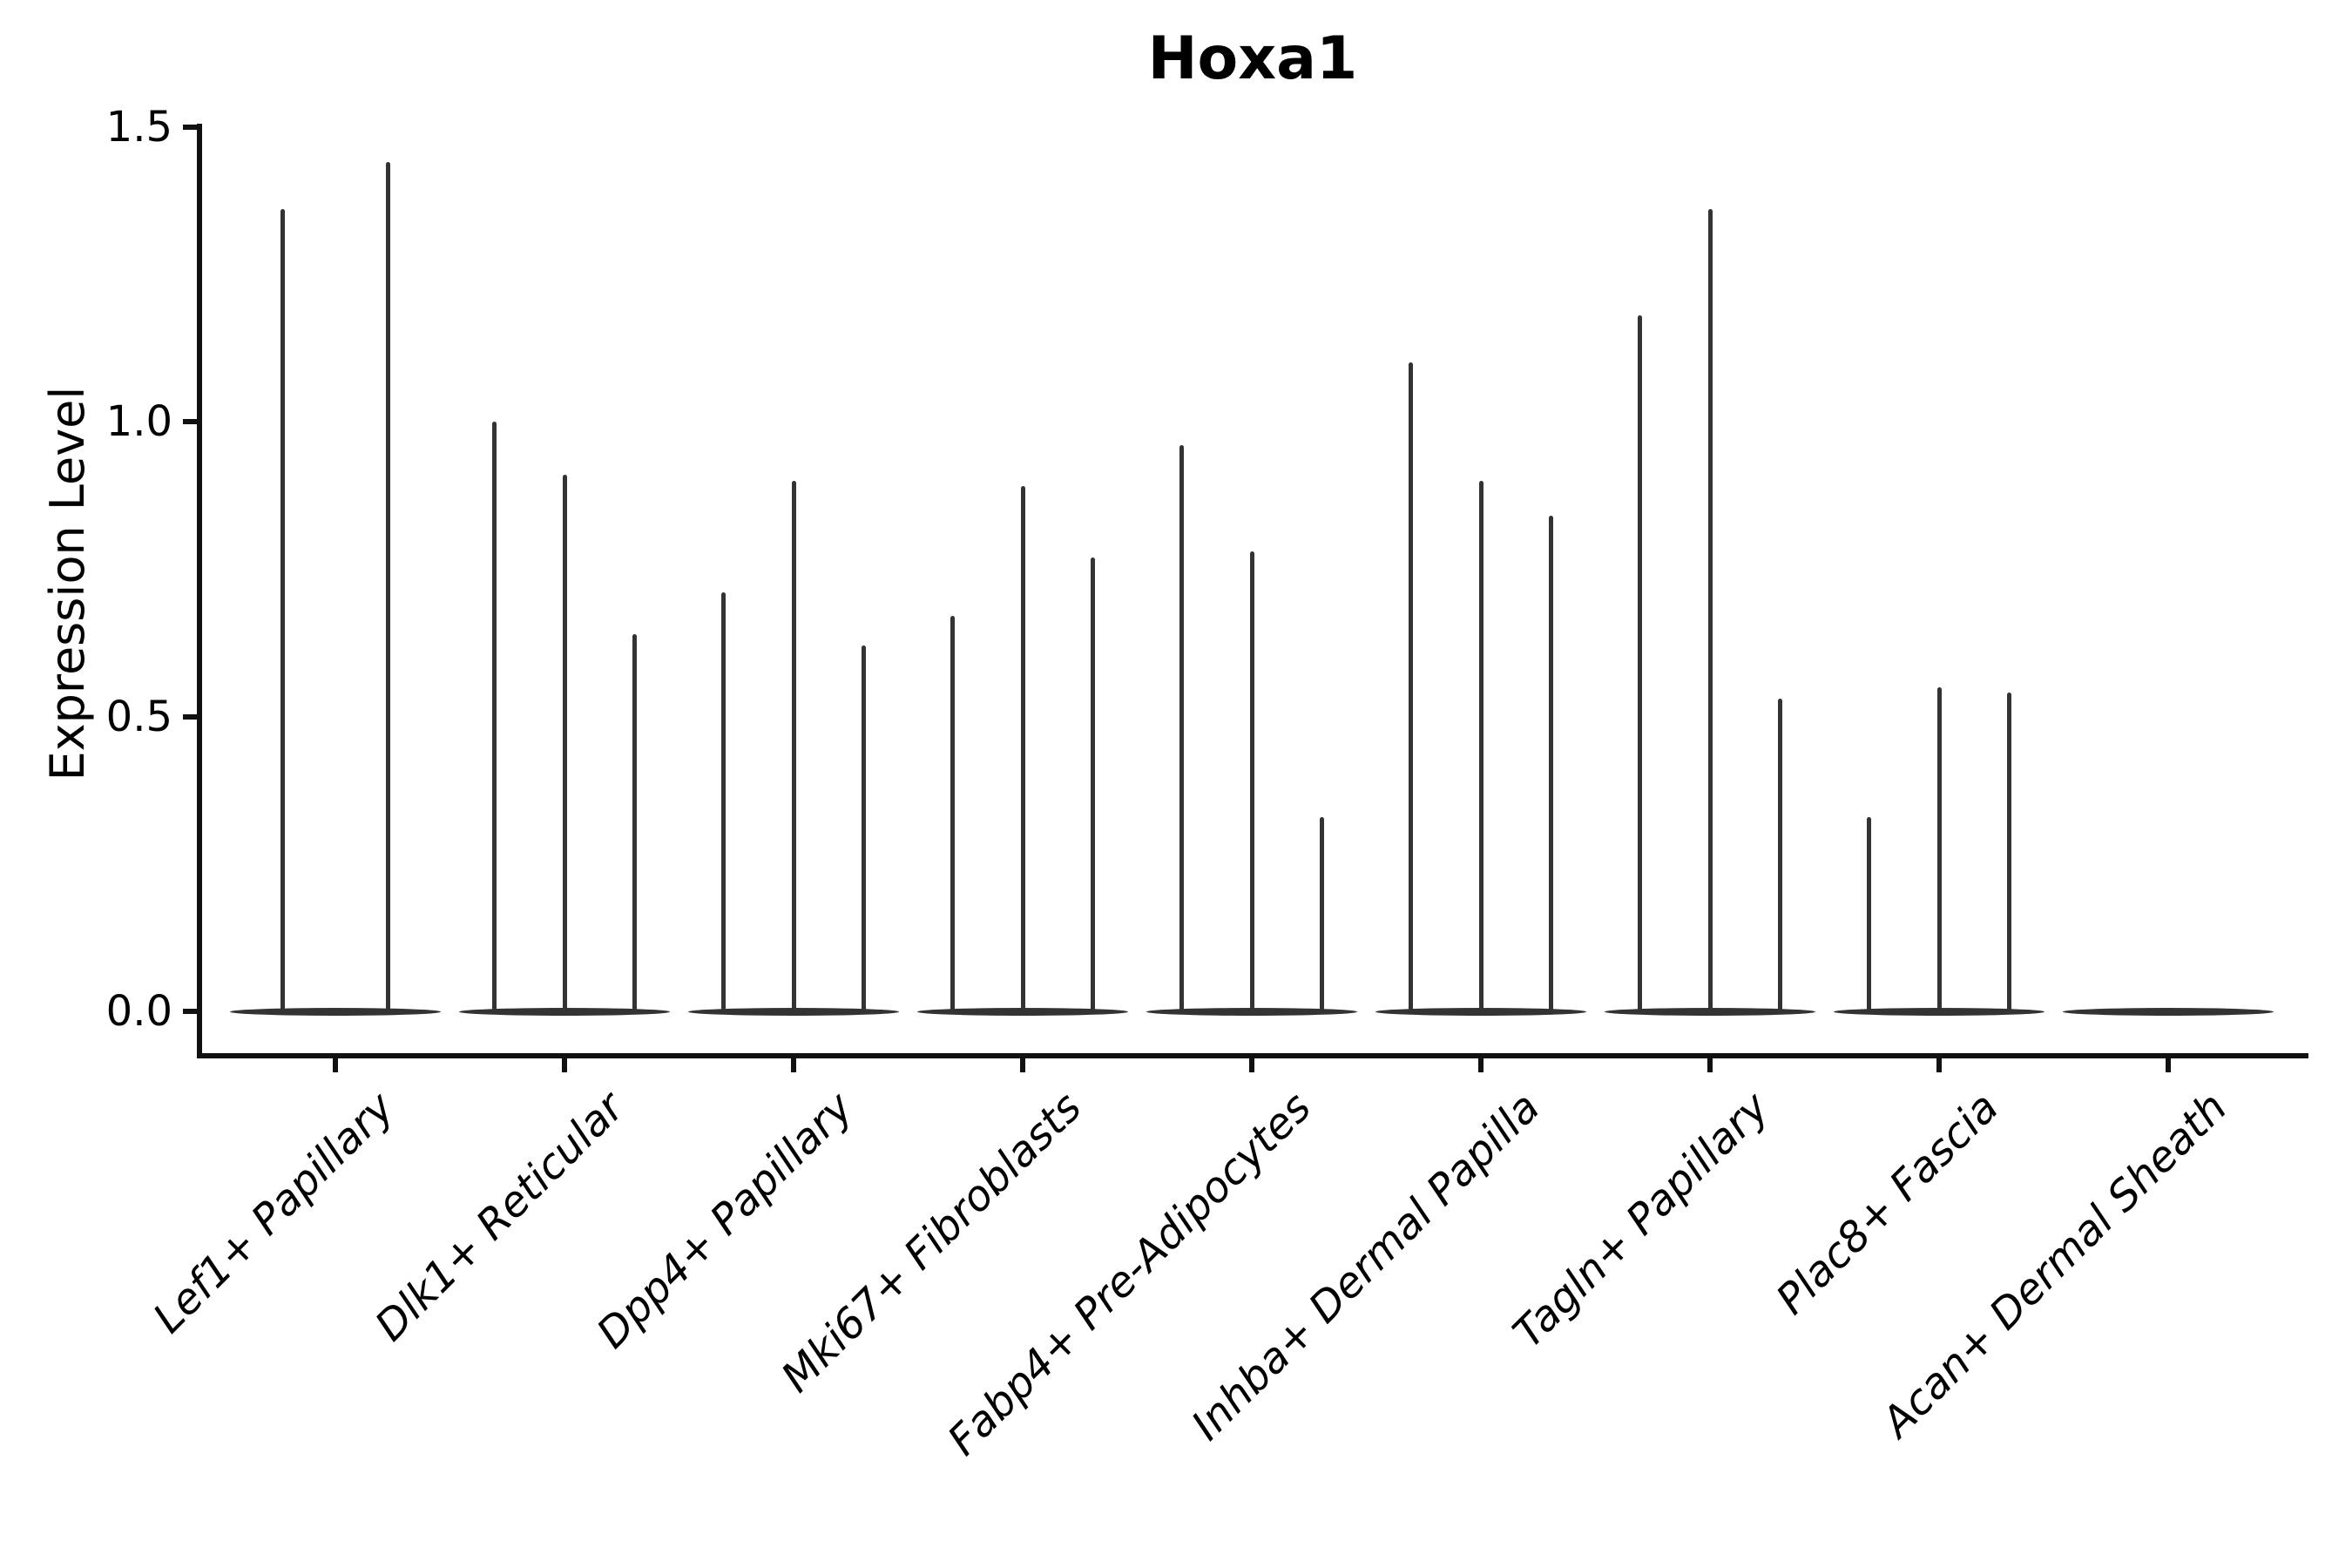 Image resolution: width=2352 pixels, height=1568 pixels. I want to click on x-tick-label: Lef1+ Papillary, so click(274, 1213).